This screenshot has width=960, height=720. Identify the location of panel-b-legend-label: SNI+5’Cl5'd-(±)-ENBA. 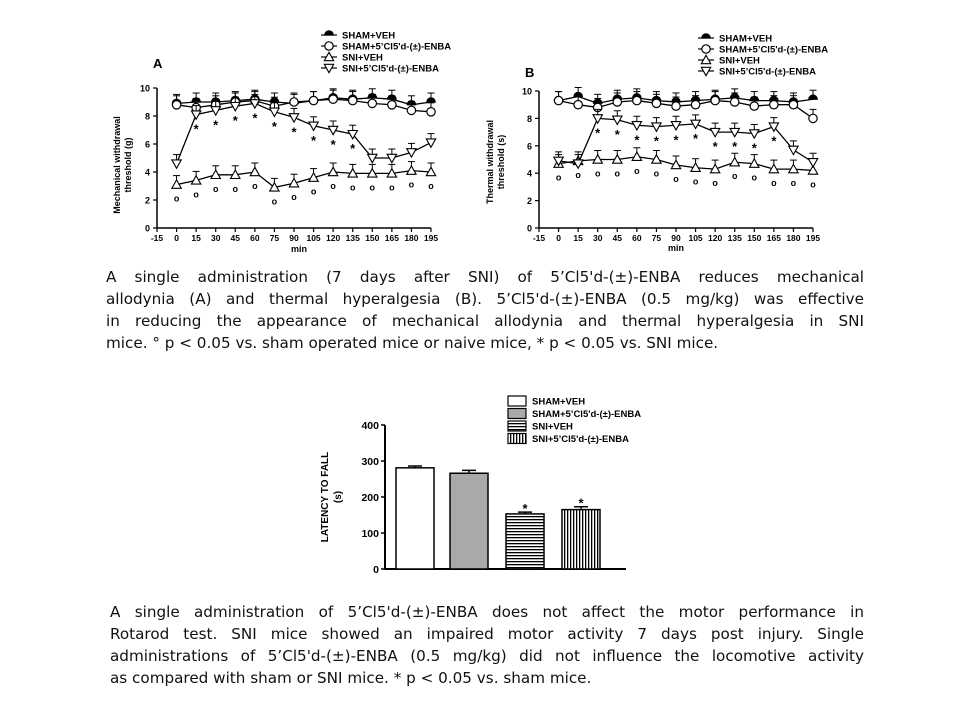
(767, 72).